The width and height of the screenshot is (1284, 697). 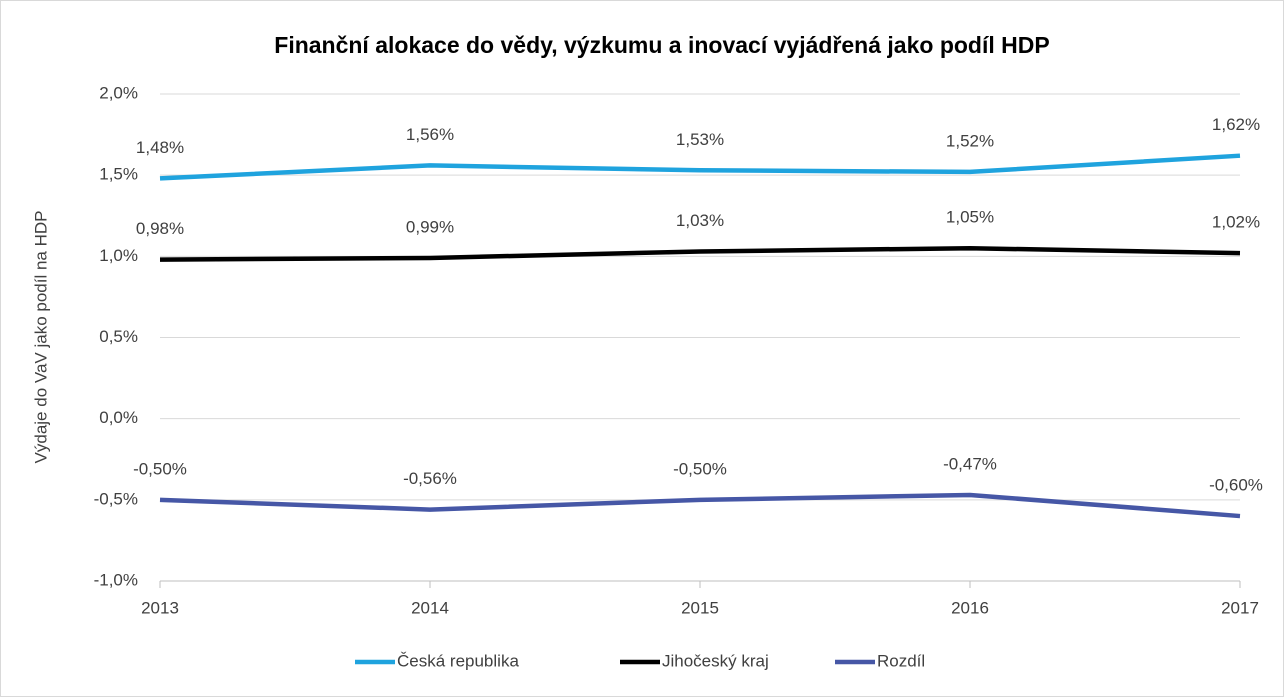 I want to click on data-label: 1,53%, so click(x=700, y=139).